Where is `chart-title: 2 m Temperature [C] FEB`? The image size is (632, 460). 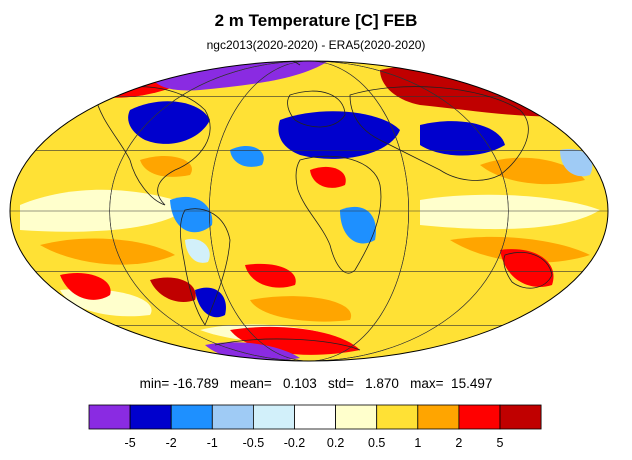
chart-title: 2 m Temperature [C] FEB is located at coordinates (316, 20).